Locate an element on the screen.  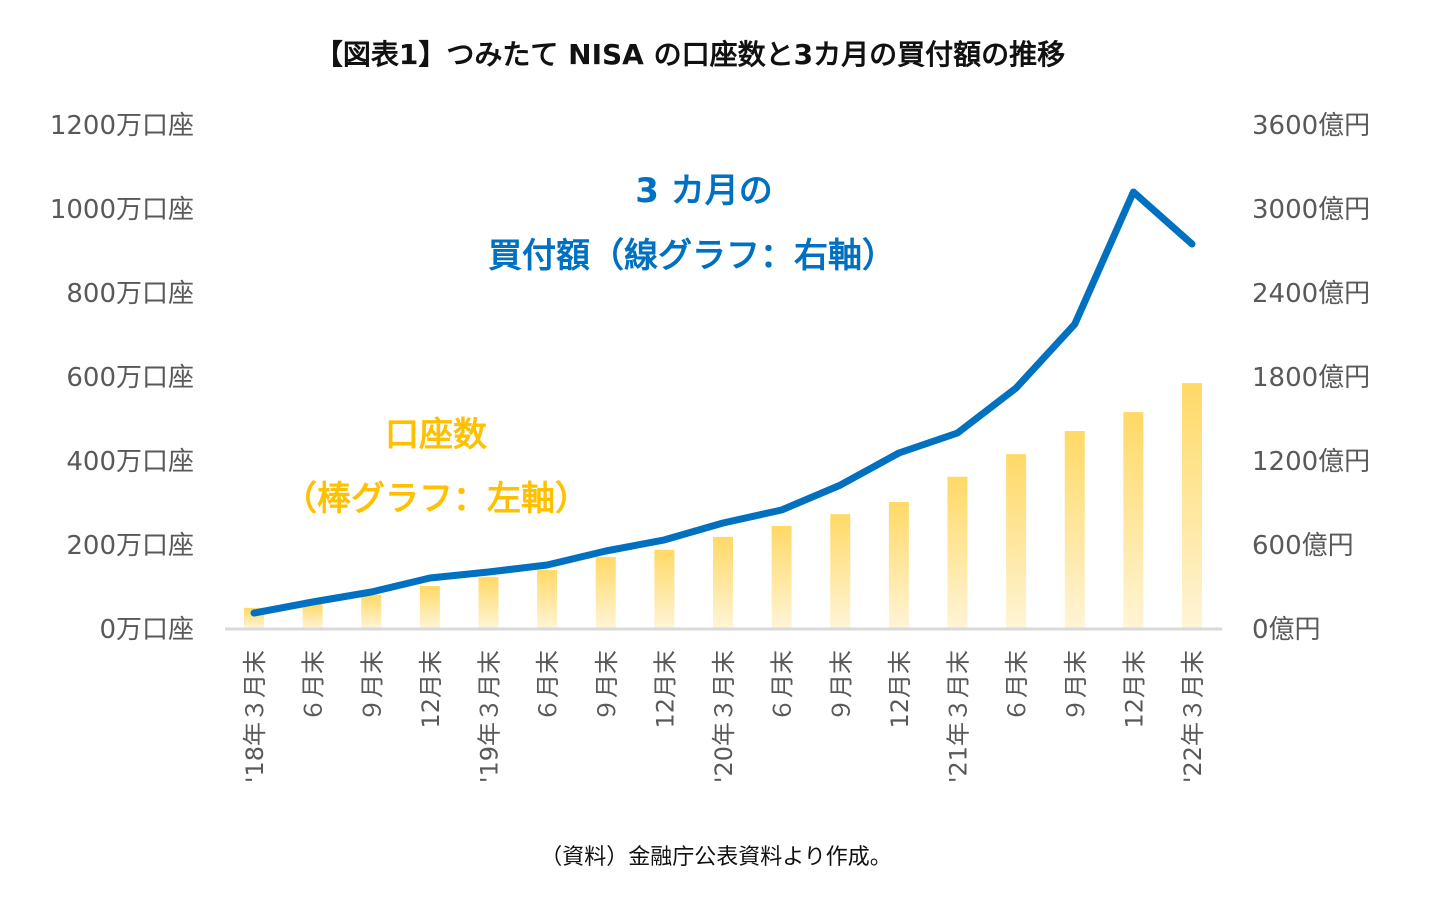
x-tick-label: '20年３月末 is located at coordinates (724, 716).